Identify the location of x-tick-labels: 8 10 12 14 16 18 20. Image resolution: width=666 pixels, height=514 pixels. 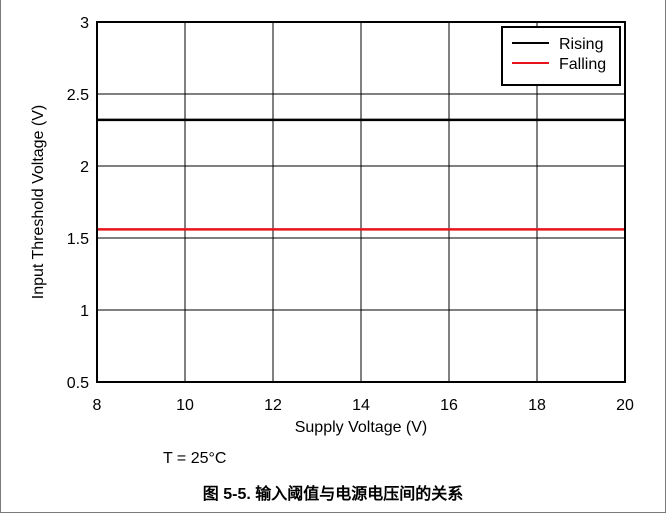
(363, 405).